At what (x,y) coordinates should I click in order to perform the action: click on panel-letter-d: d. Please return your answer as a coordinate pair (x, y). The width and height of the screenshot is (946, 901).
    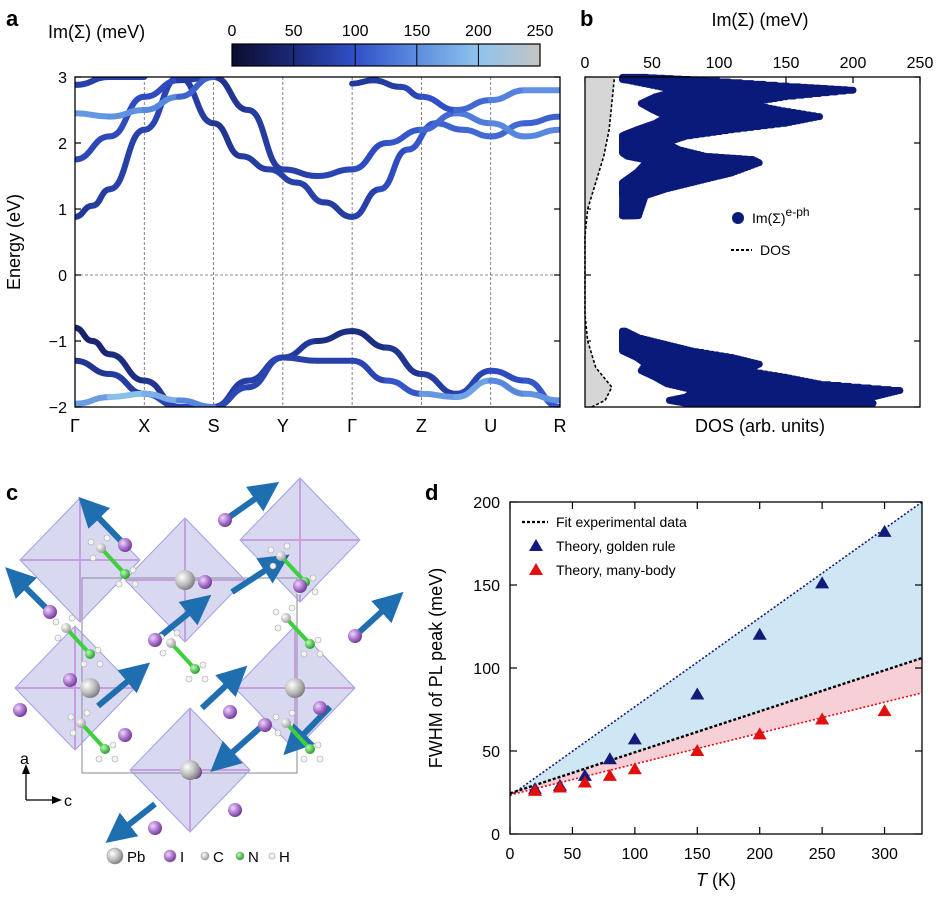
    Looking at the image, I should click on (431, 492).